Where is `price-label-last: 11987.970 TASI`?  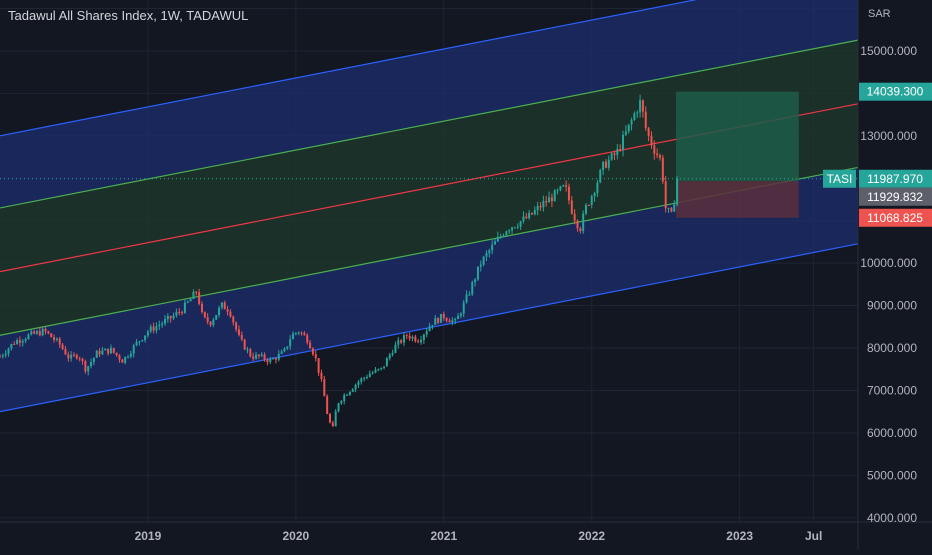
price-label-last: 11987.970 TASI is located at coordinates (877, 178).